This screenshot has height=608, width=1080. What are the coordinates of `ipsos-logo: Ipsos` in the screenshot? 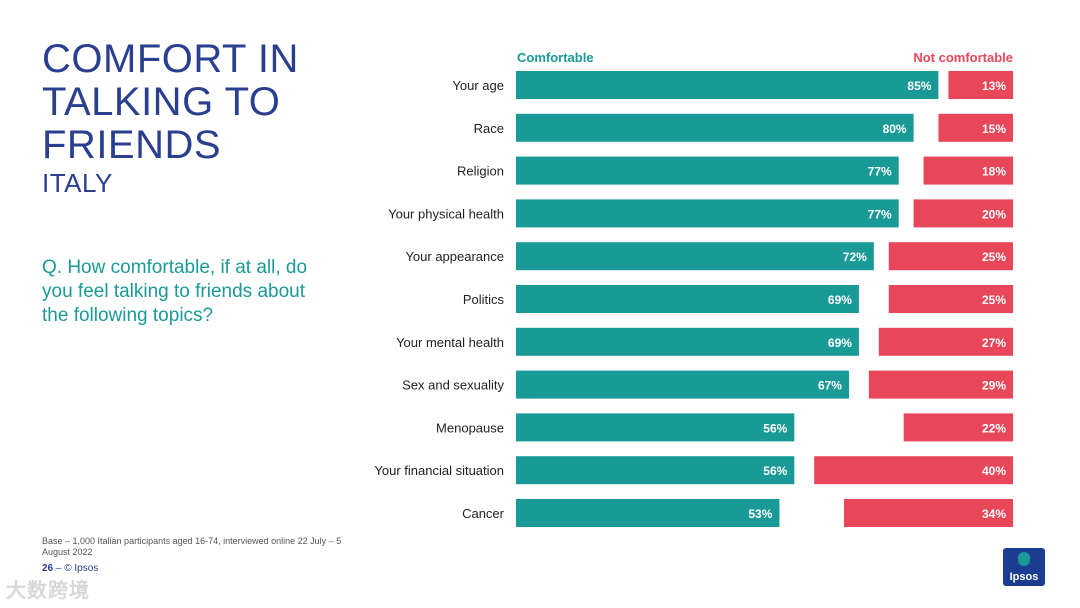 It's located at (1024, 567).